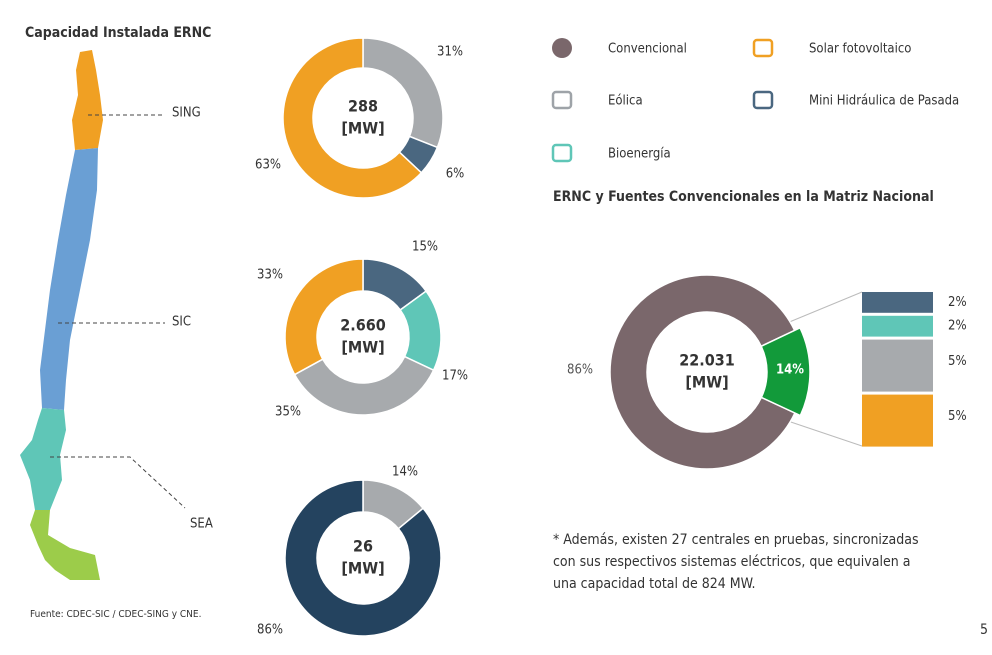 This screenshot has height=655, width=992. I want to click on leader, so click(118, 482).